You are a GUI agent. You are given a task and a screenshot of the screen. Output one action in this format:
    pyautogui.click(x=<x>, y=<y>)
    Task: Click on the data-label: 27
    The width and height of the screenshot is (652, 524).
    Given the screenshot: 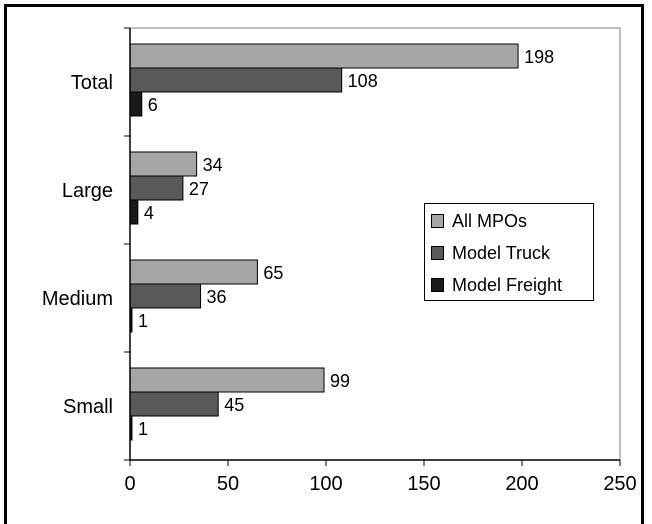 What is the action you would take?
    pyautogui.click(x=199, y=189)
    